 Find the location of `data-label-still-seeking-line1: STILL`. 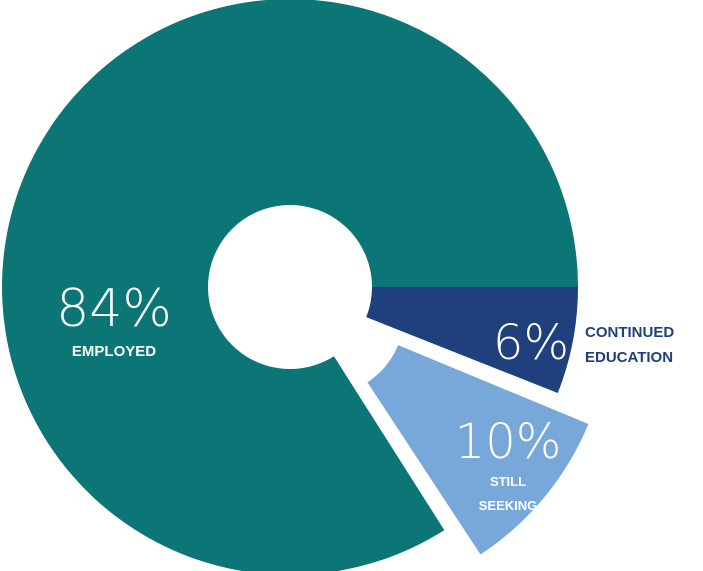

data-label-still-seeking-line1: STILL is located at coordinates (508, 481).